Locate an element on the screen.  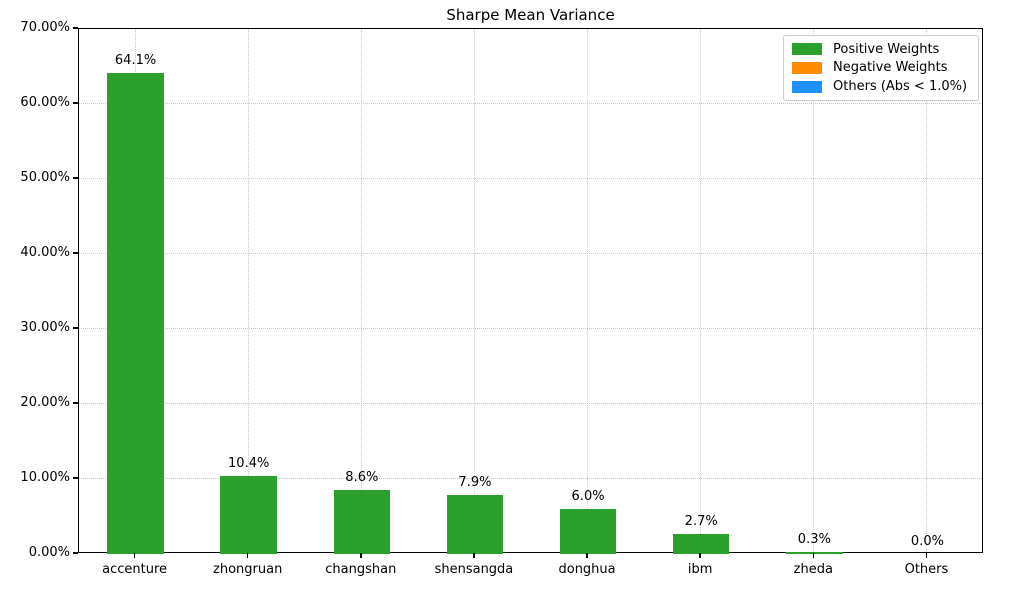
bar-value-label: 64.1% is located at coordinates (135, 61).